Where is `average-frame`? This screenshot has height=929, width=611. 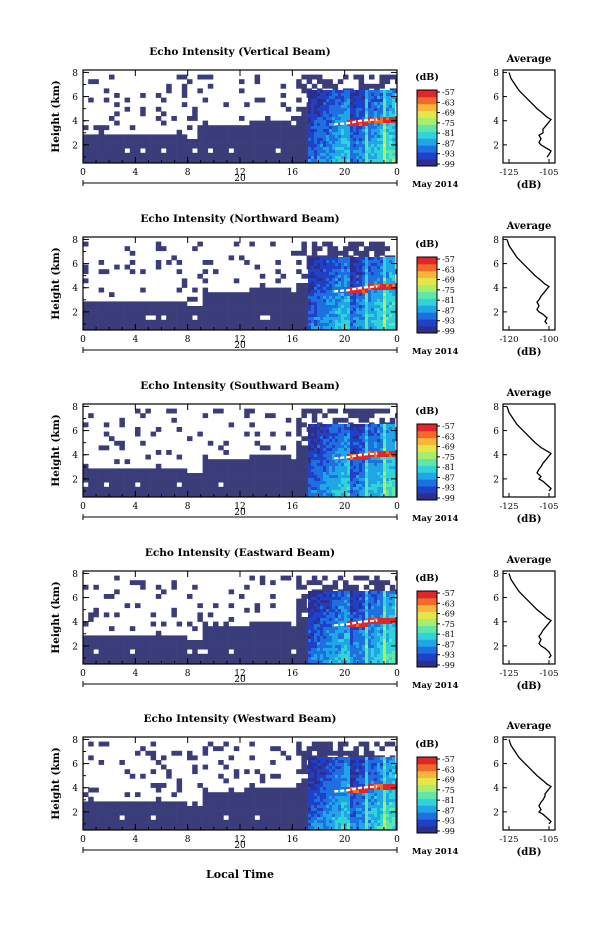
average-frame is located at coordinates (529, 283).